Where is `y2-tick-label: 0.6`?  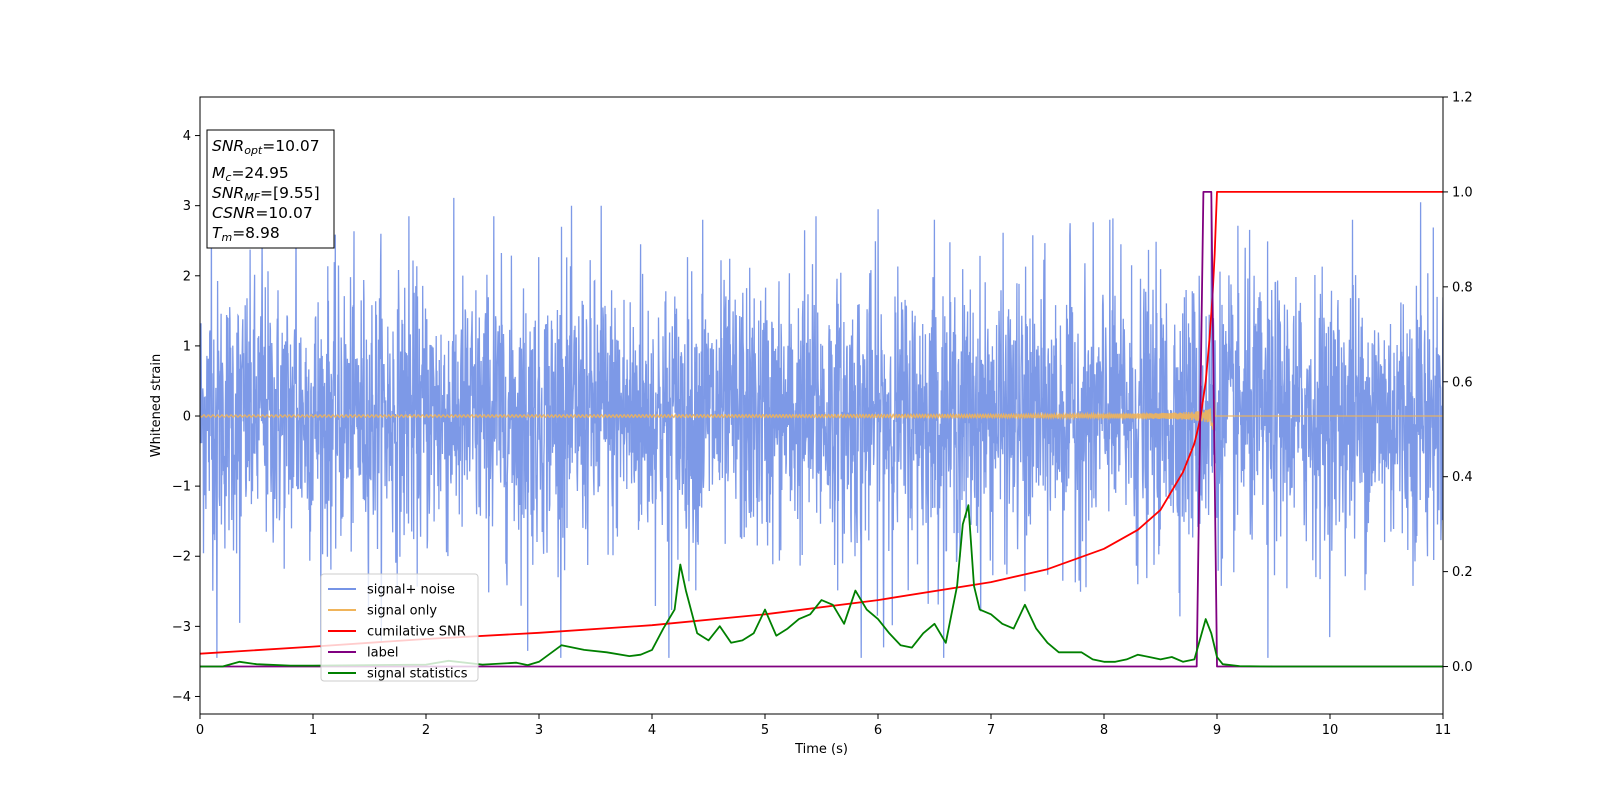
y2-tick-label: 0.6 is located at coordinates (1462, 382).